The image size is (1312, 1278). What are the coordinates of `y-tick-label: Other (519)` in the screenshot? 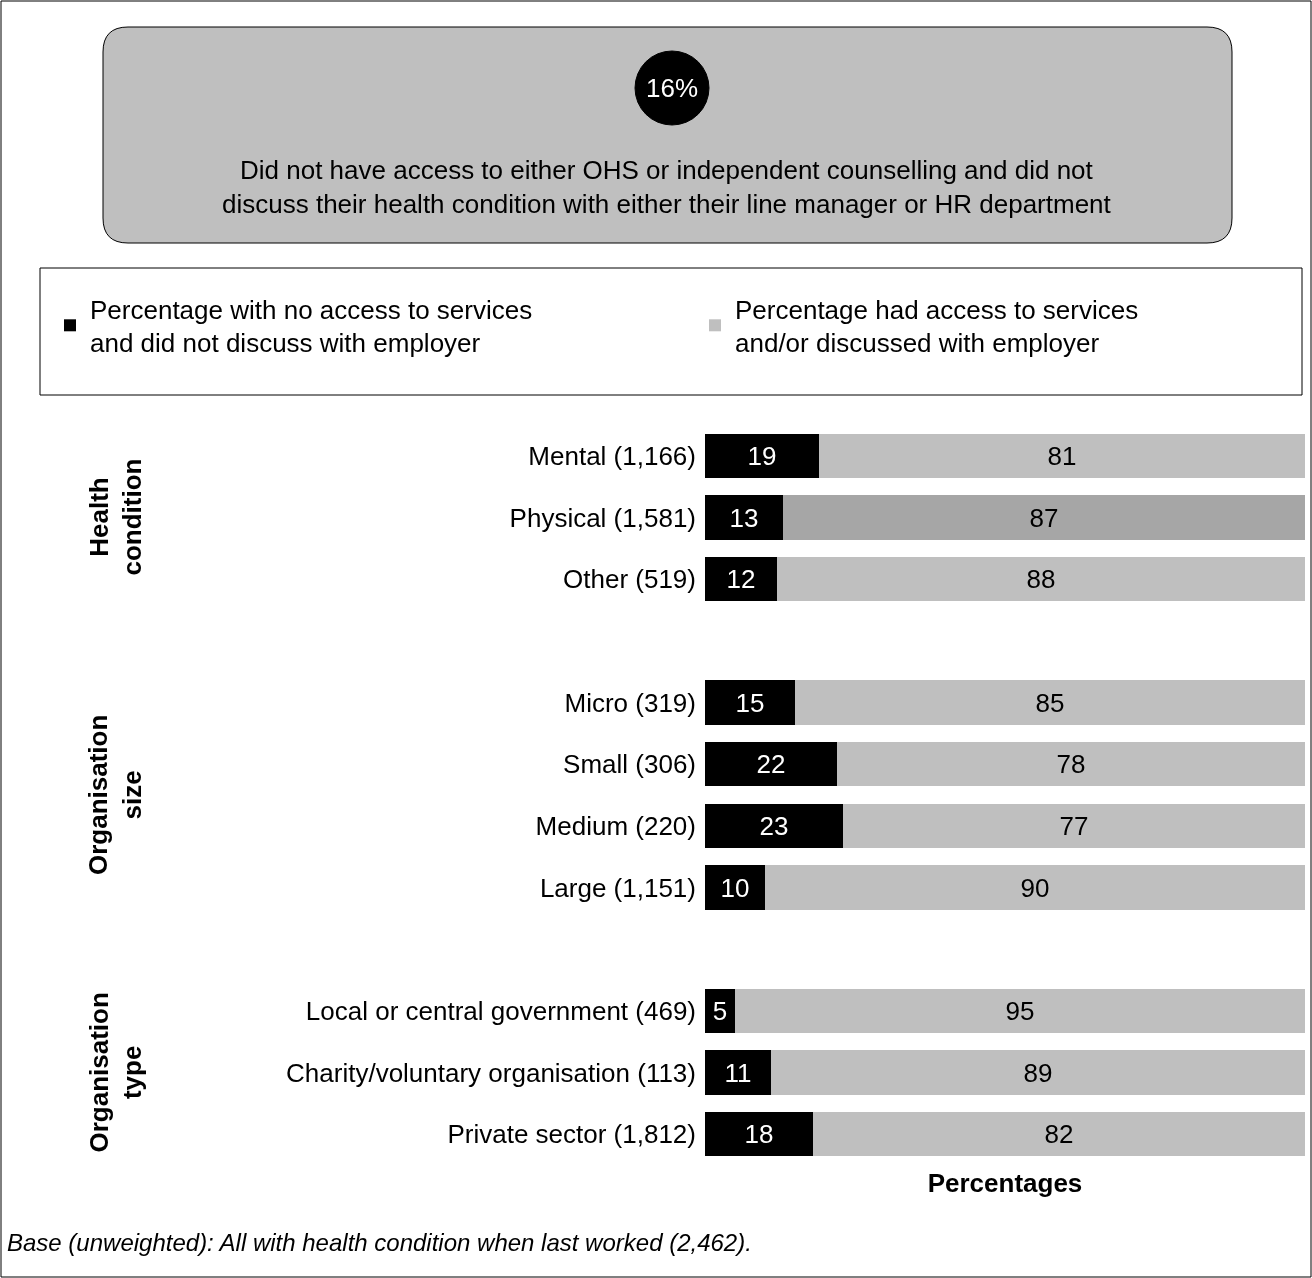 It's located at (629, 579).